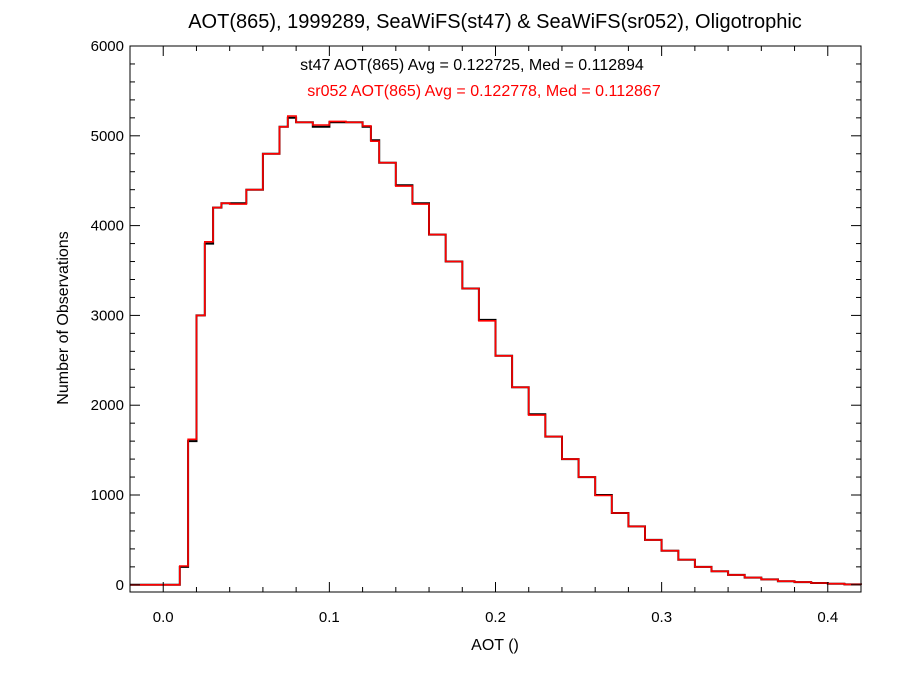 This screenshot has height=675, width=900. Describe the element at coordinates (120, 585) in the screenshot. I see `y-tick-label: 0` at that location.